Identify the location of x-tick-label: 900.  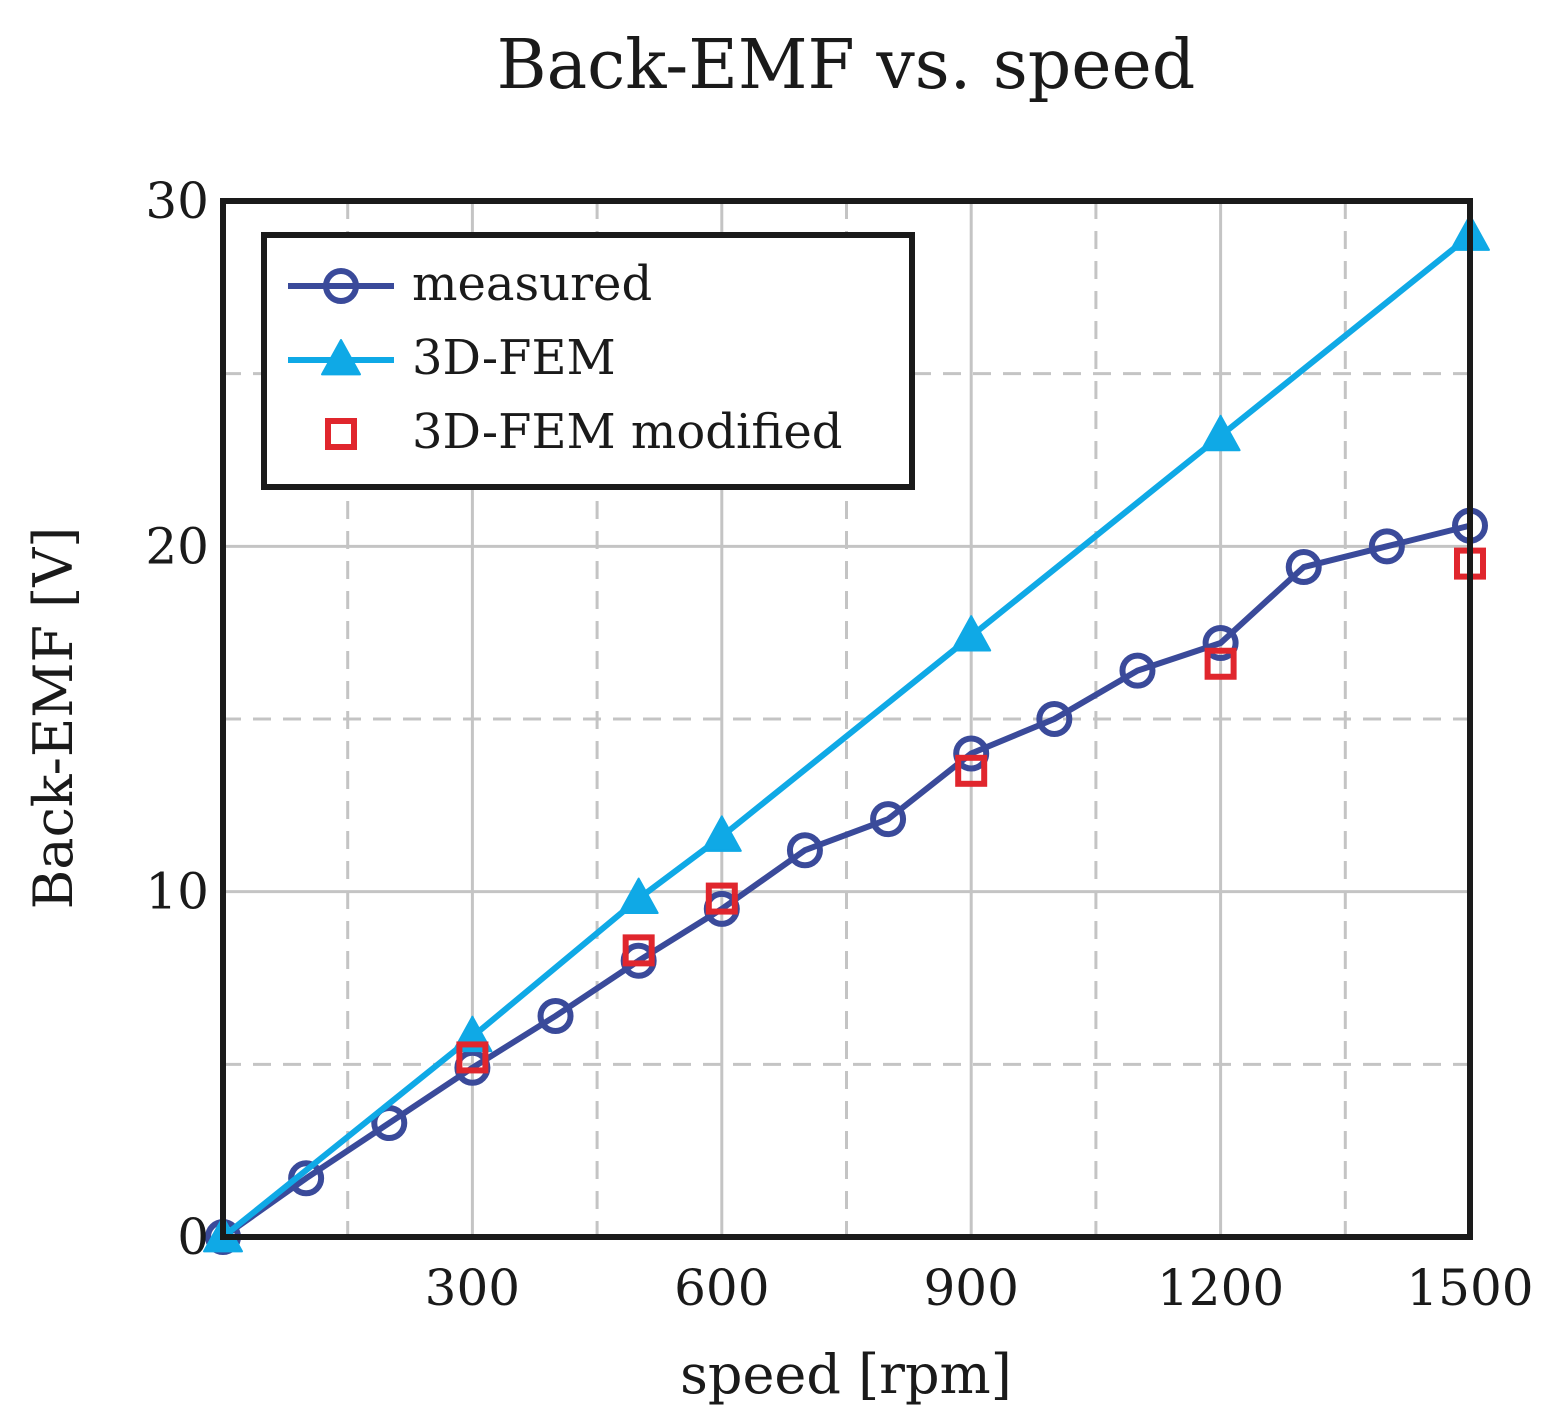
(970, 1288).